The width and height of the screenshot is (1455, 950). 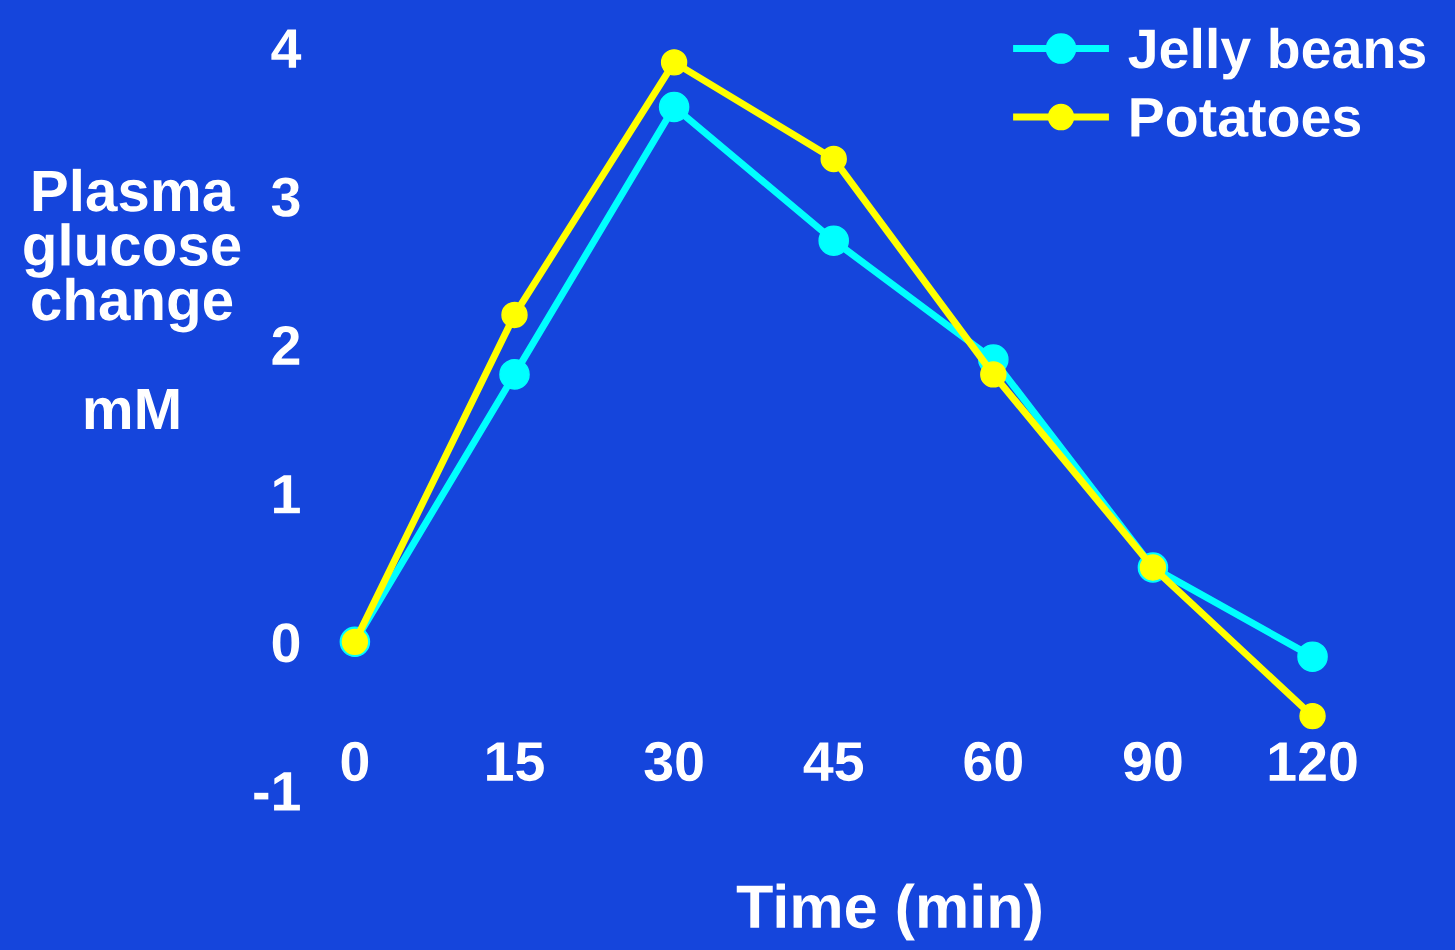 What do you see at coordinates (1313, 761) in the screenshot?
I see `x-tick-label: 120` at bounding box center [1313, 761].